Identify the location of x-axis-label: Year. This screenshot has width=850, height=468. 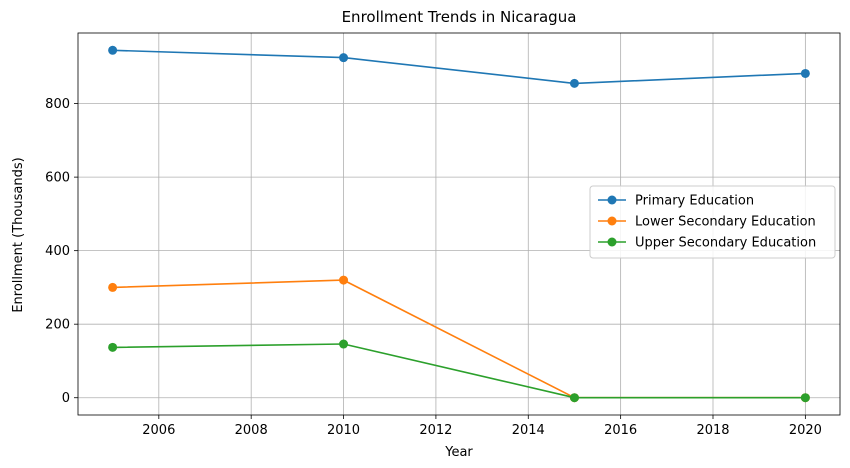
(458, 452).